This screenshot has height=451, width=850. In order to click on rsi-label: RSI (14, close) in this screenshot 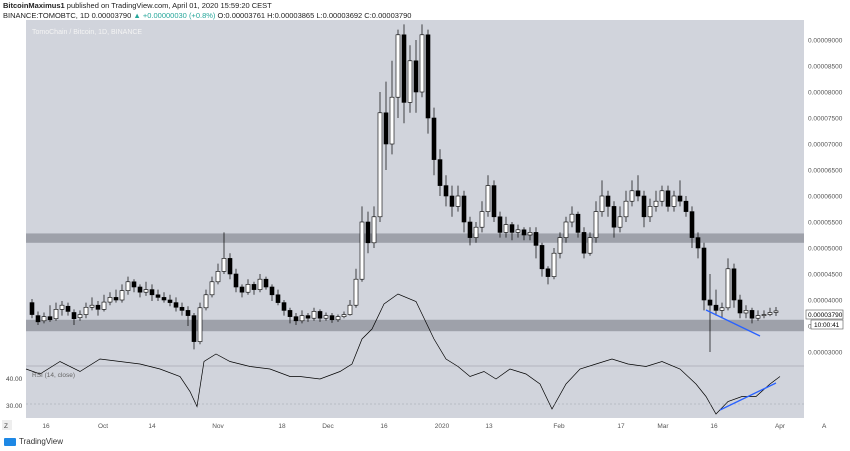, I will do `click(53, 375)`.